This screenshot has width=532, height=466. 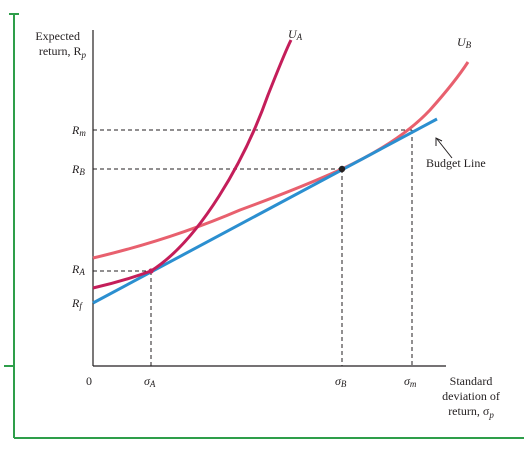 What do you see at coordinates (464, 42) in the screenshot?
I see `curve-label-ub: UB` at bounding box center [464, 42].